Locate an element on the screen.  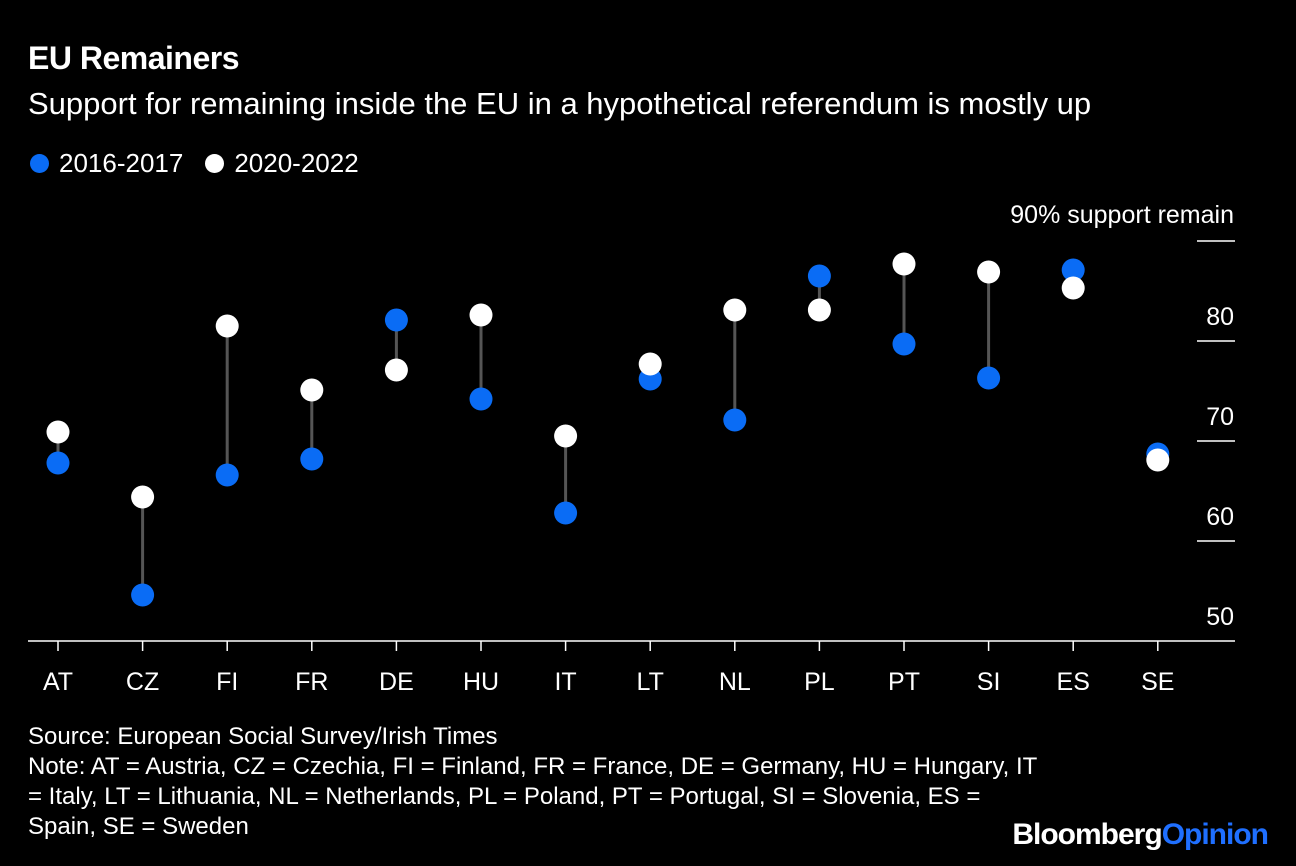
dot-2020-IT is located at coordinates (566, 436).